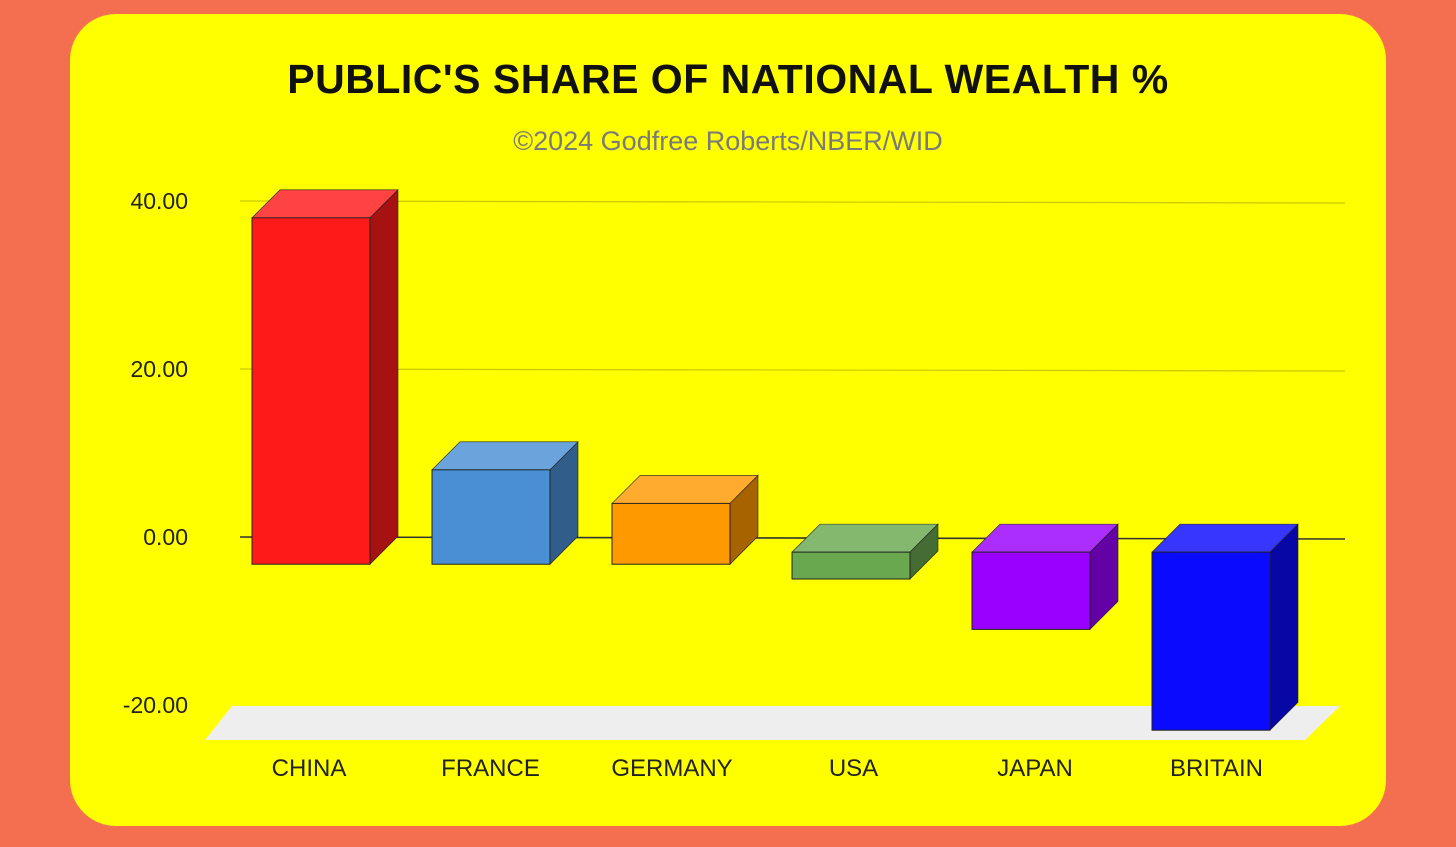  What do you see at coordinates (311, 391) in the screenshot?
I see `bar-china` at bounding box center [311, 391].